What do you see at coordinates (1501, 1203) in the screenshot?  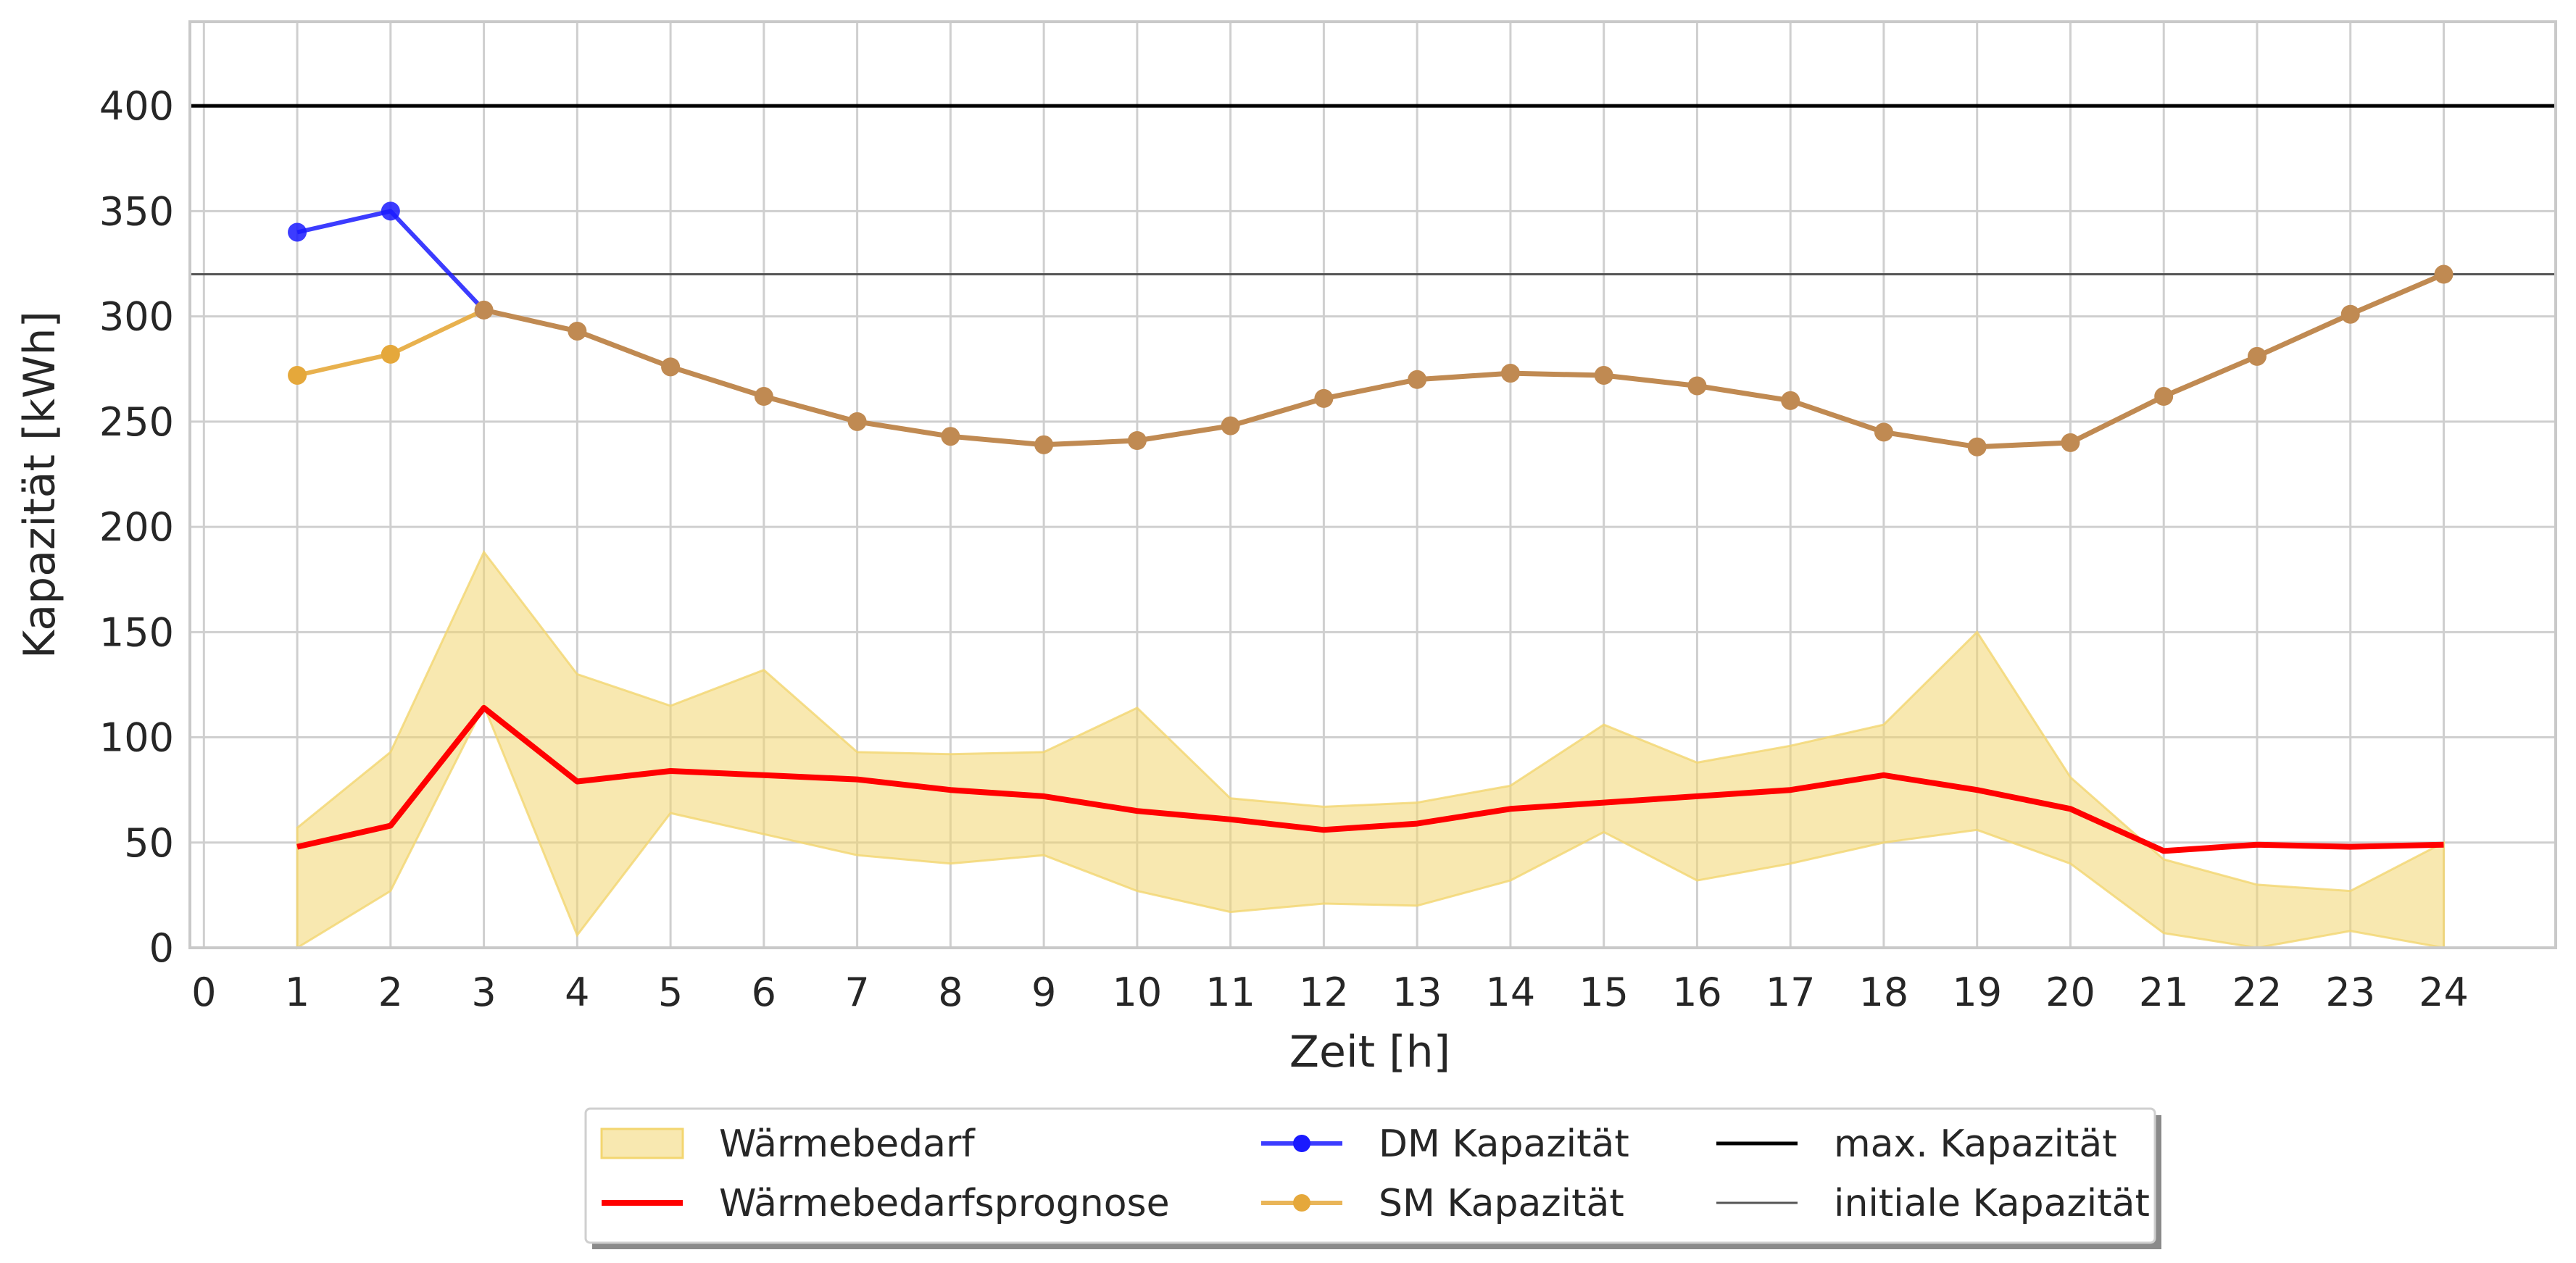 I see `legend-label-sm-kapazitaet: SM Kapazität` at bounding box center [1501, 1203].